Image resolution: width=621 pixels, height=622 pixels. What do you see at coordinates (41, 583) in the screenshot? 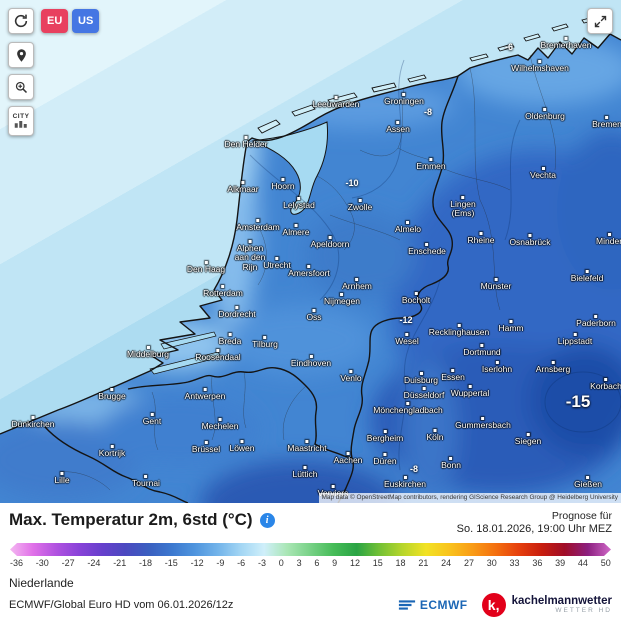
I see `region-label: Niederlande` at bounding box center [41, 583].